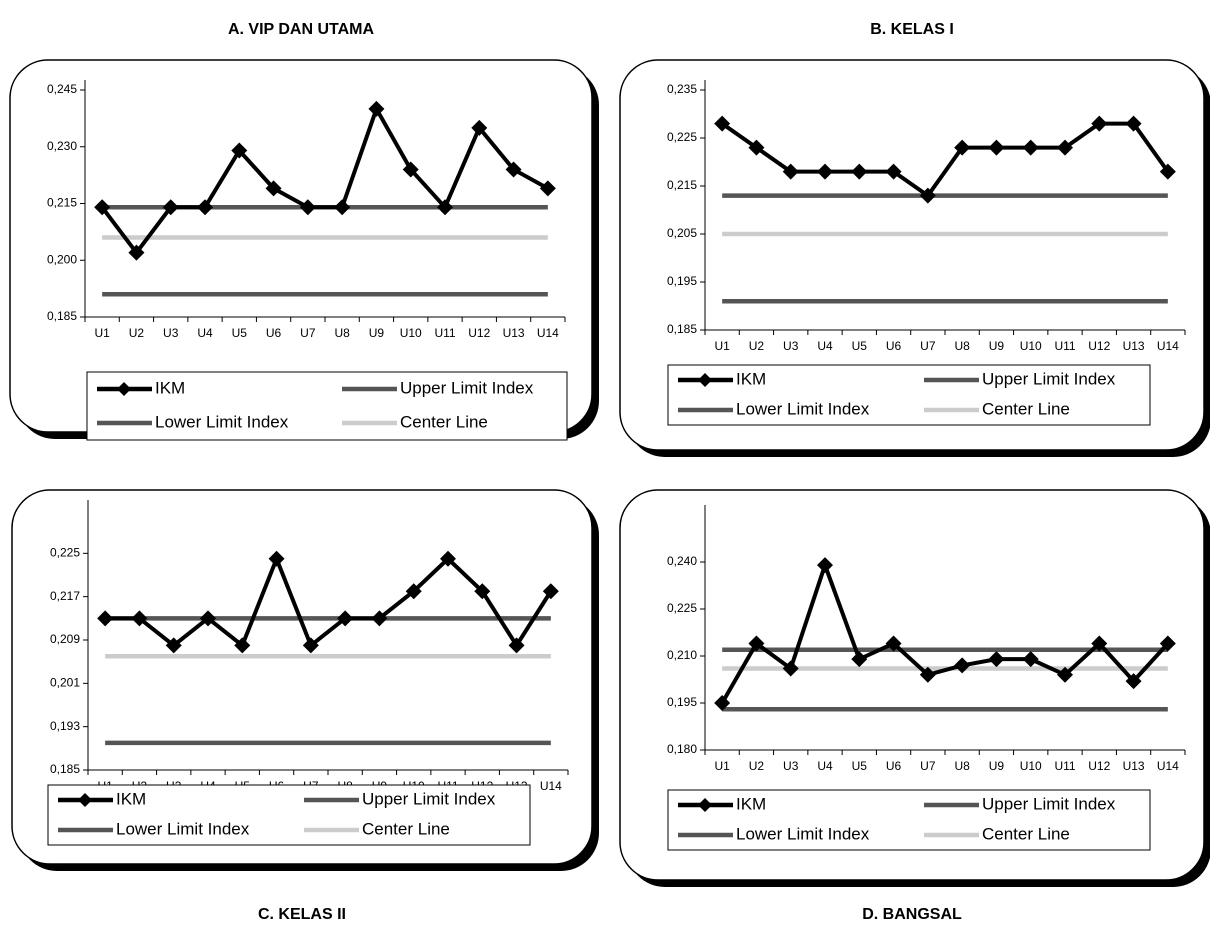 The height and width of the screenshot is (942, 1210). Describe the element at coordinates (62, 89) in the screenshot. I see `y-tick-label: 0,245` at that location.